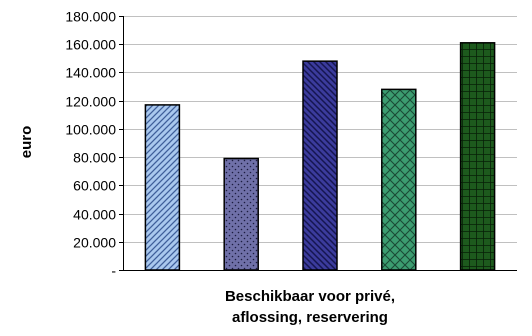 The image size is (532, 336). What do you see at coordinates (90, 102) in the screenshot?
I see `y-tick-label: 120.000` at bounding box center [90, 102].